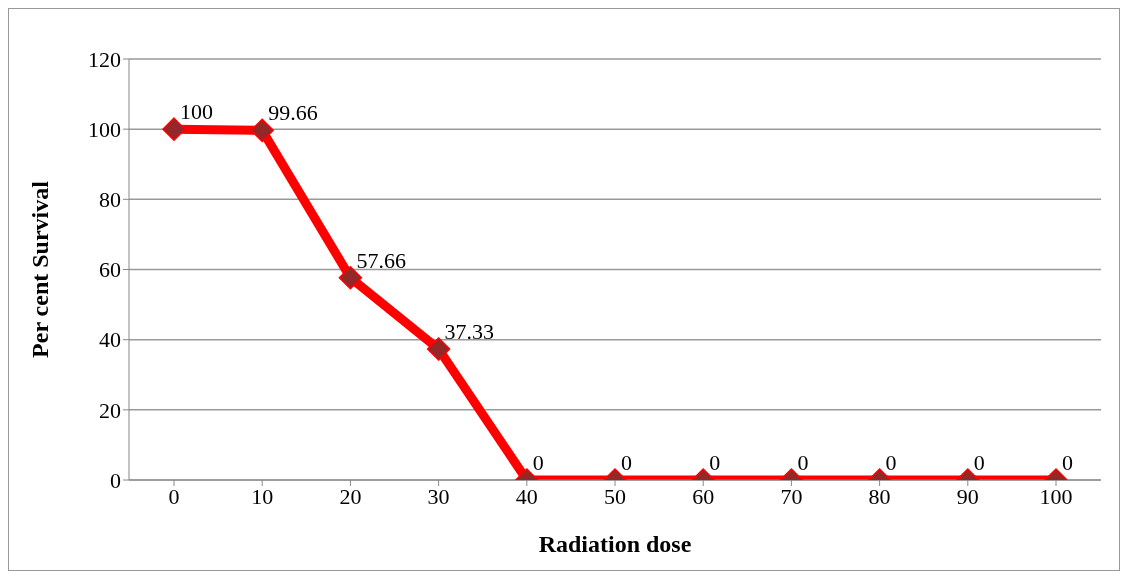 The height and width of the screenshot is (581, 1130). Describe the element at coordinates (703, 496) in the screenshot. I see `x-tick-label: 60` at that location.